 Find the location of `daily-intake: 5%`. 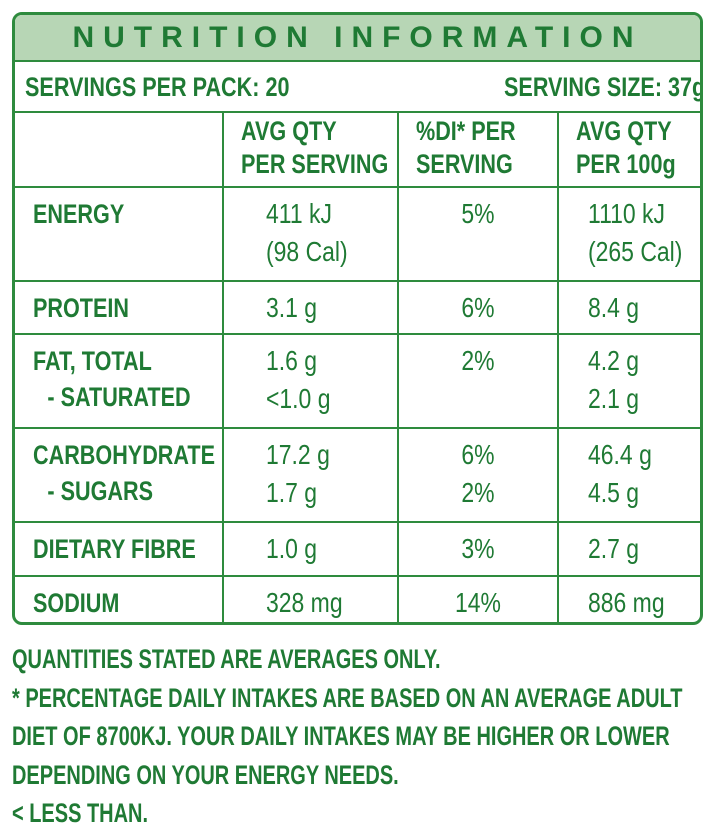

daily-intake: 5% is located at coordinates (478, 214).